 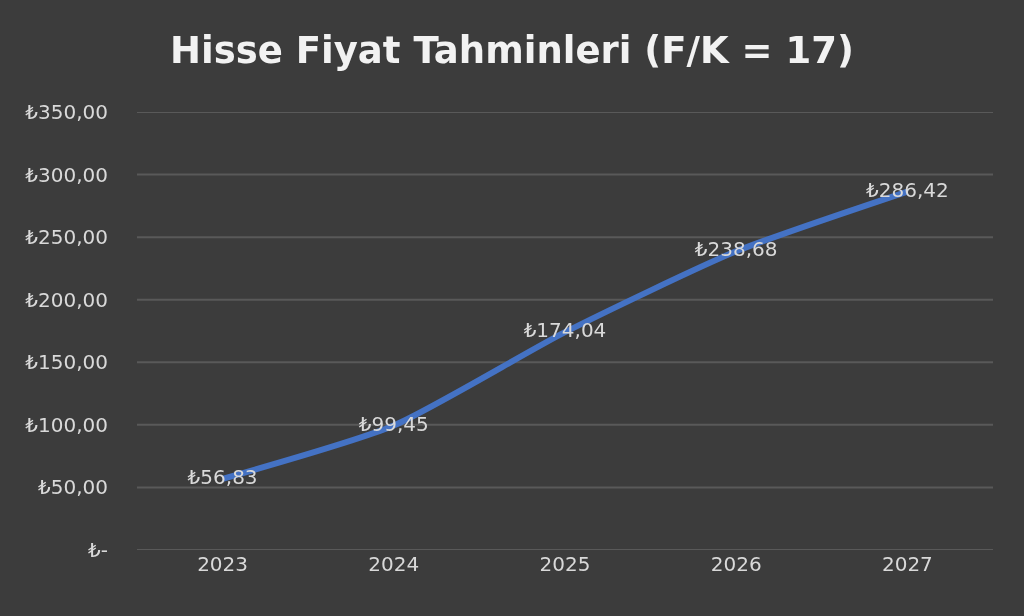 I want to click on y-tick-label: ₺250,00, so click(x=66, y=237).